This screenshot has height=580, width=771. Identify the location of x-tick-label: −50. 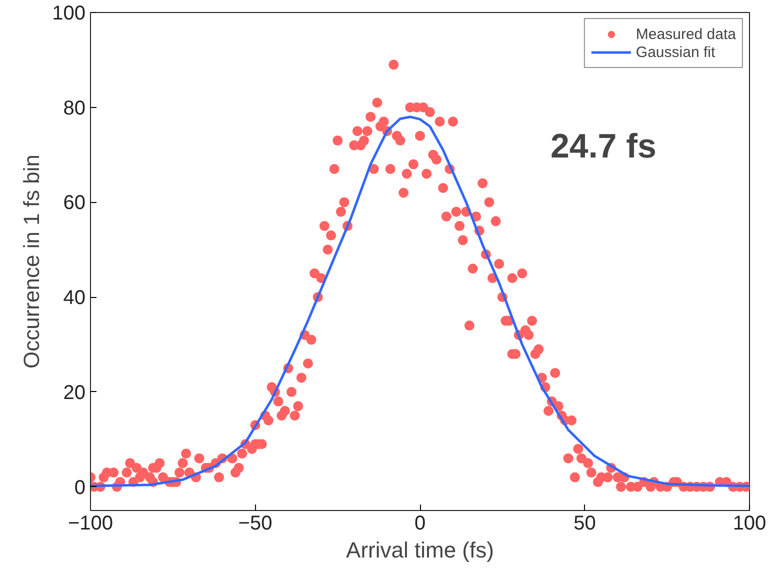
(255, 523).